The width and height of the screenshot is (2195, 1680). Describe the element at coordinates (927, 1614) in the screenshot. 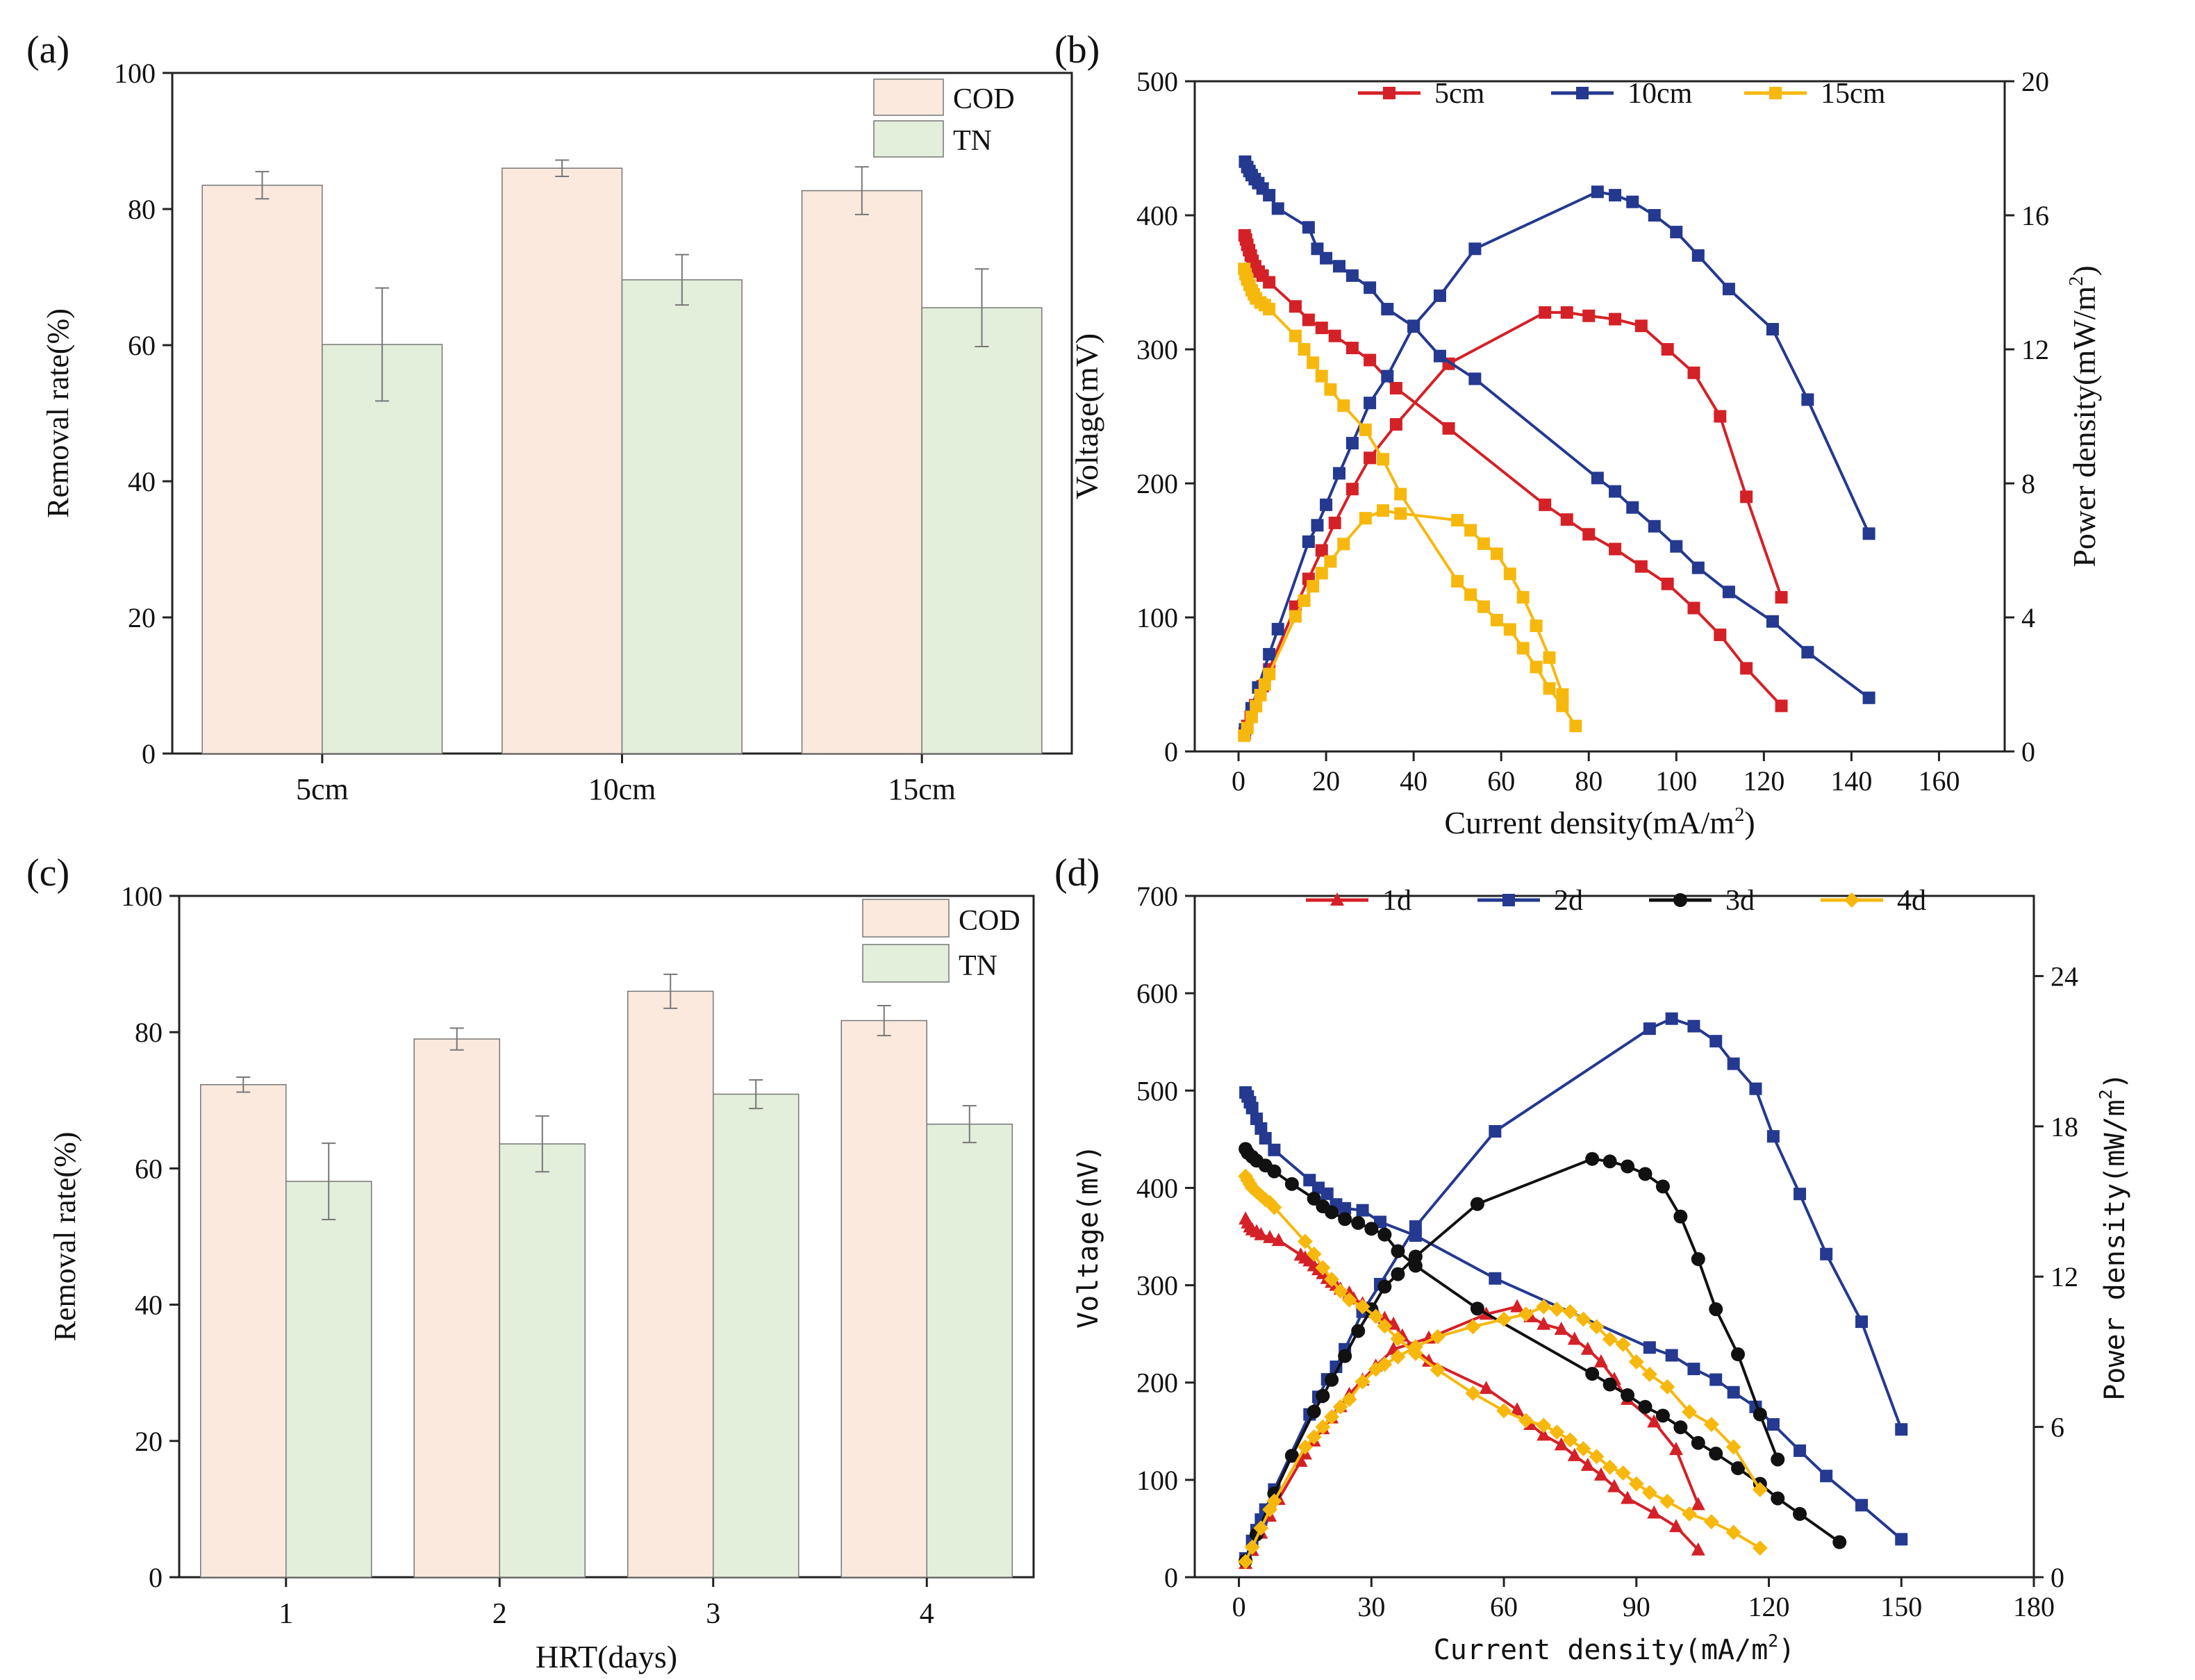

I see `x-tick-label: 4` at that location.